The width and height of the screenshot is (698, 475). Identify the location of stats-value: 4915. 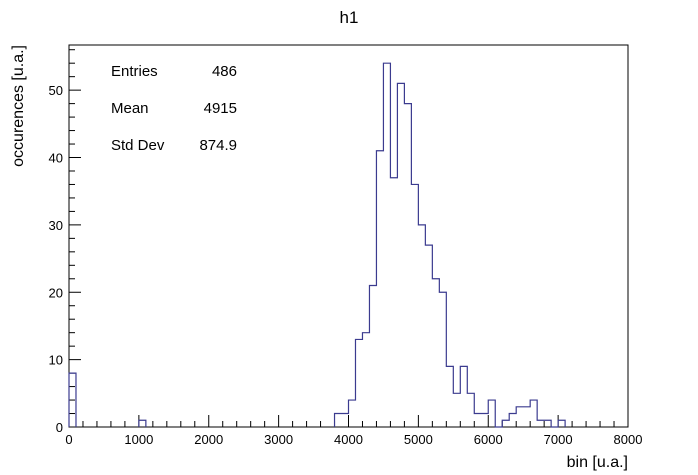
(220, 108).